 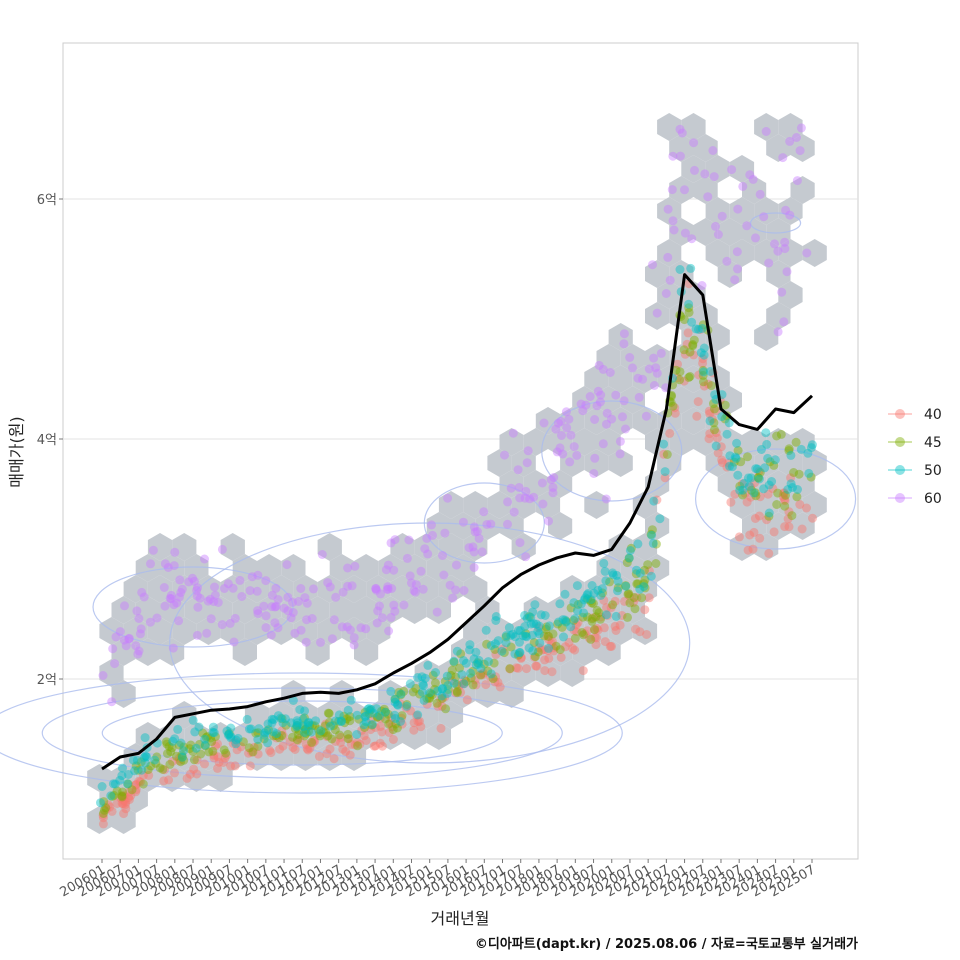 What do you see at coordinates (460, 918) in the screenshot?
I see `x-axis-title: 거래년월` at bounding box center [460, 918].